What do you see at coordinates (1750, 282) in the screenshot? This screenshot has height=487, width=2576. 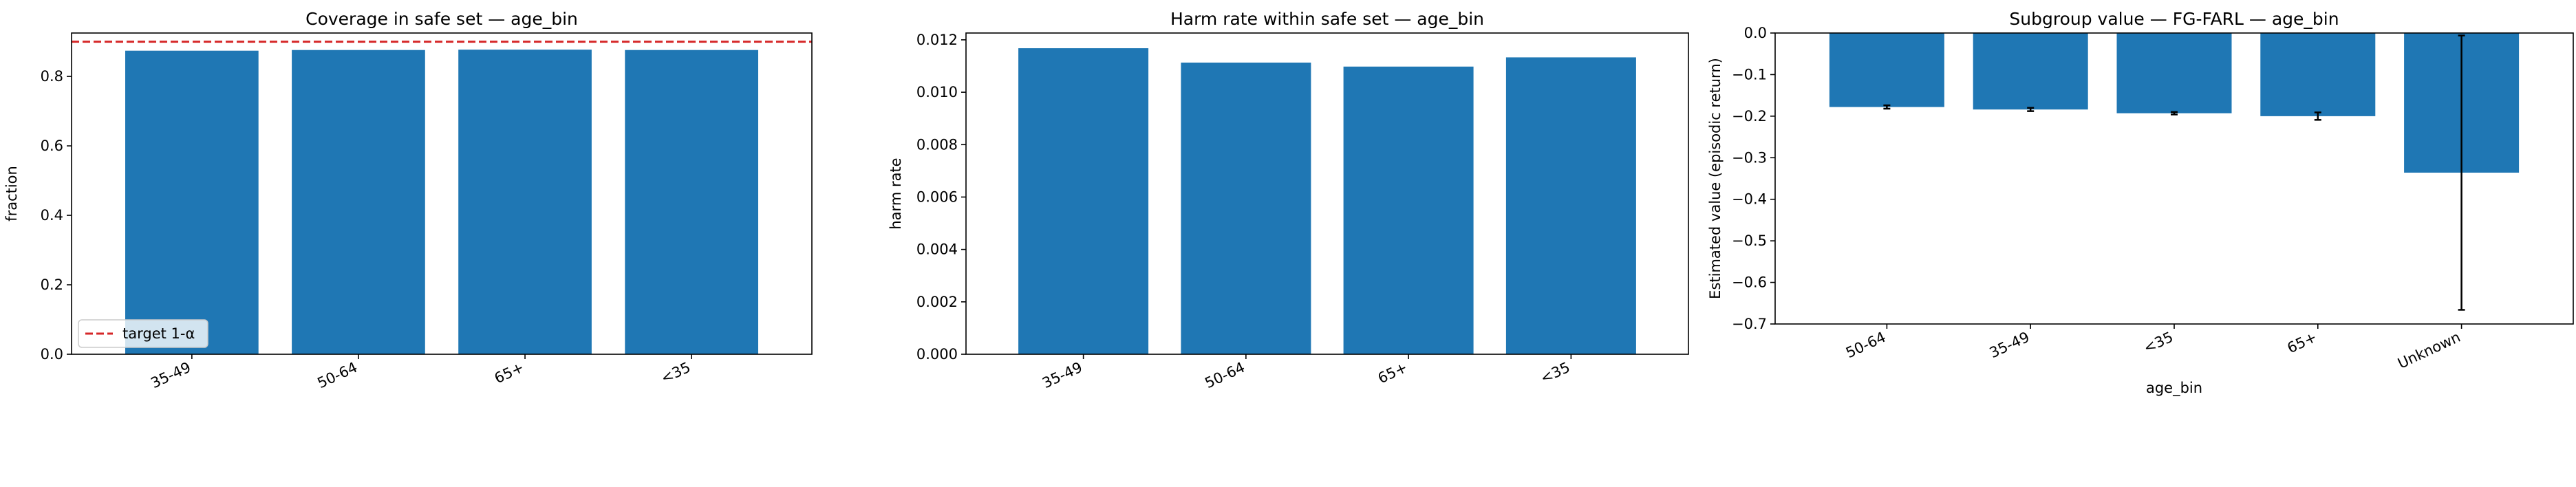 I see `y-tick-label-6: −0.6` at bounding box center [1750, 282].